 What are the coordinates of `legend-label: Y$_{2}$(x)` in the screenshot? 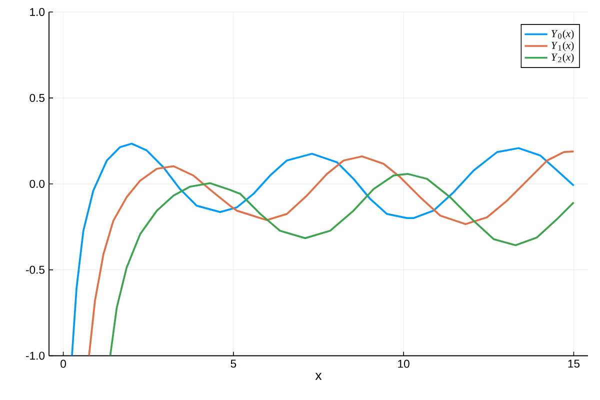 It's located at (563, 58).